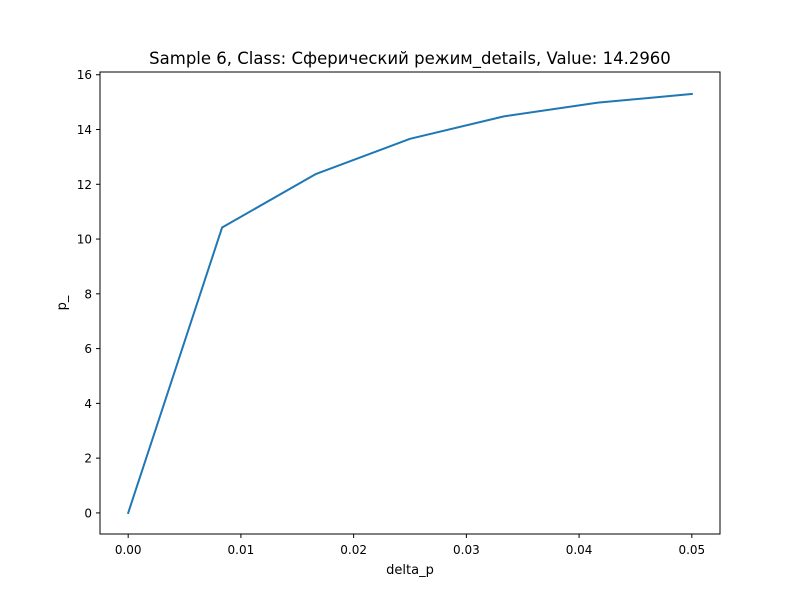 This screenshot has height=600, width=800. I want to click on x-tick-label: 0.05, so click(691, 550).